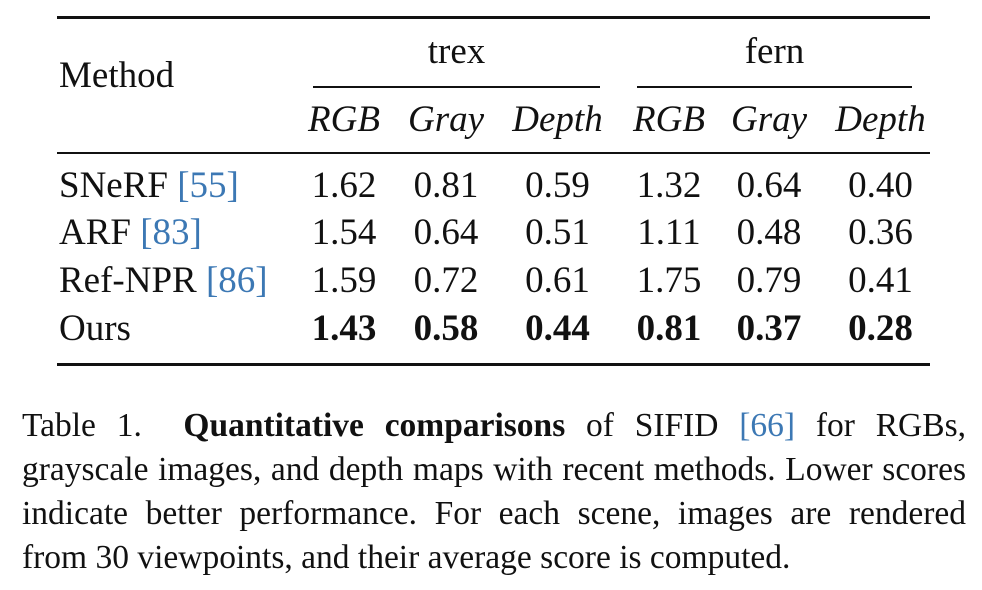  What do you see at coordinates (669, 328) in the screenshot?
I see `table-cell-best: 0.81` at bounding box center [669, 328].